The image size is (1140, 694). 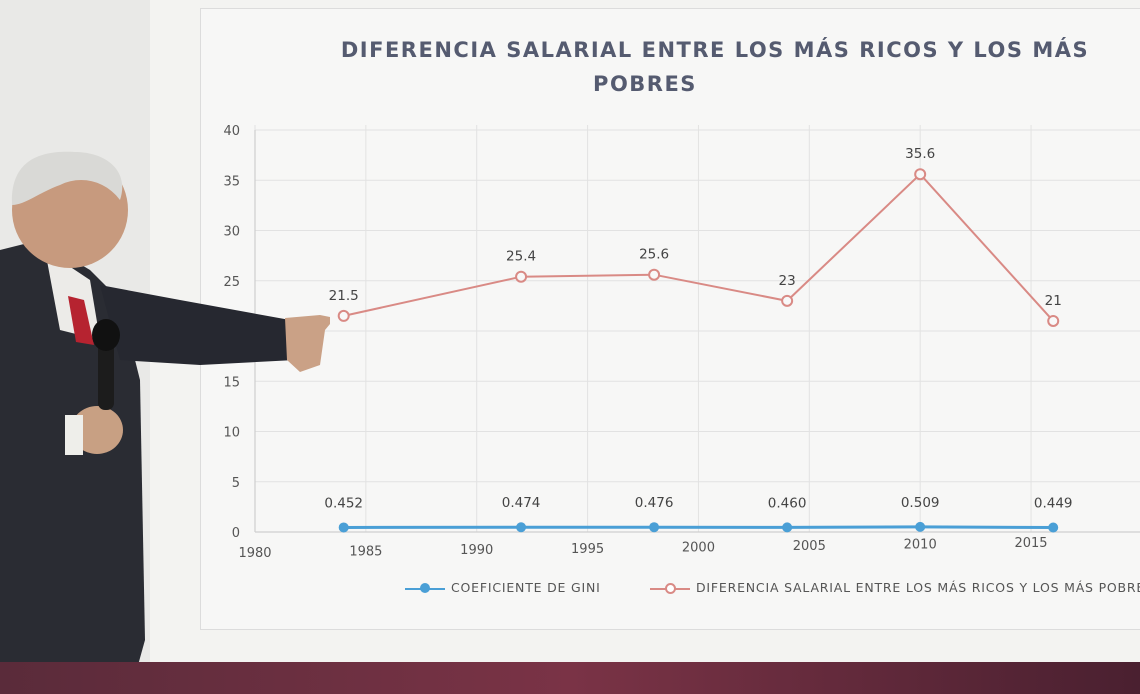 I want to click on presenter-hair, so click(x=67, y=178).